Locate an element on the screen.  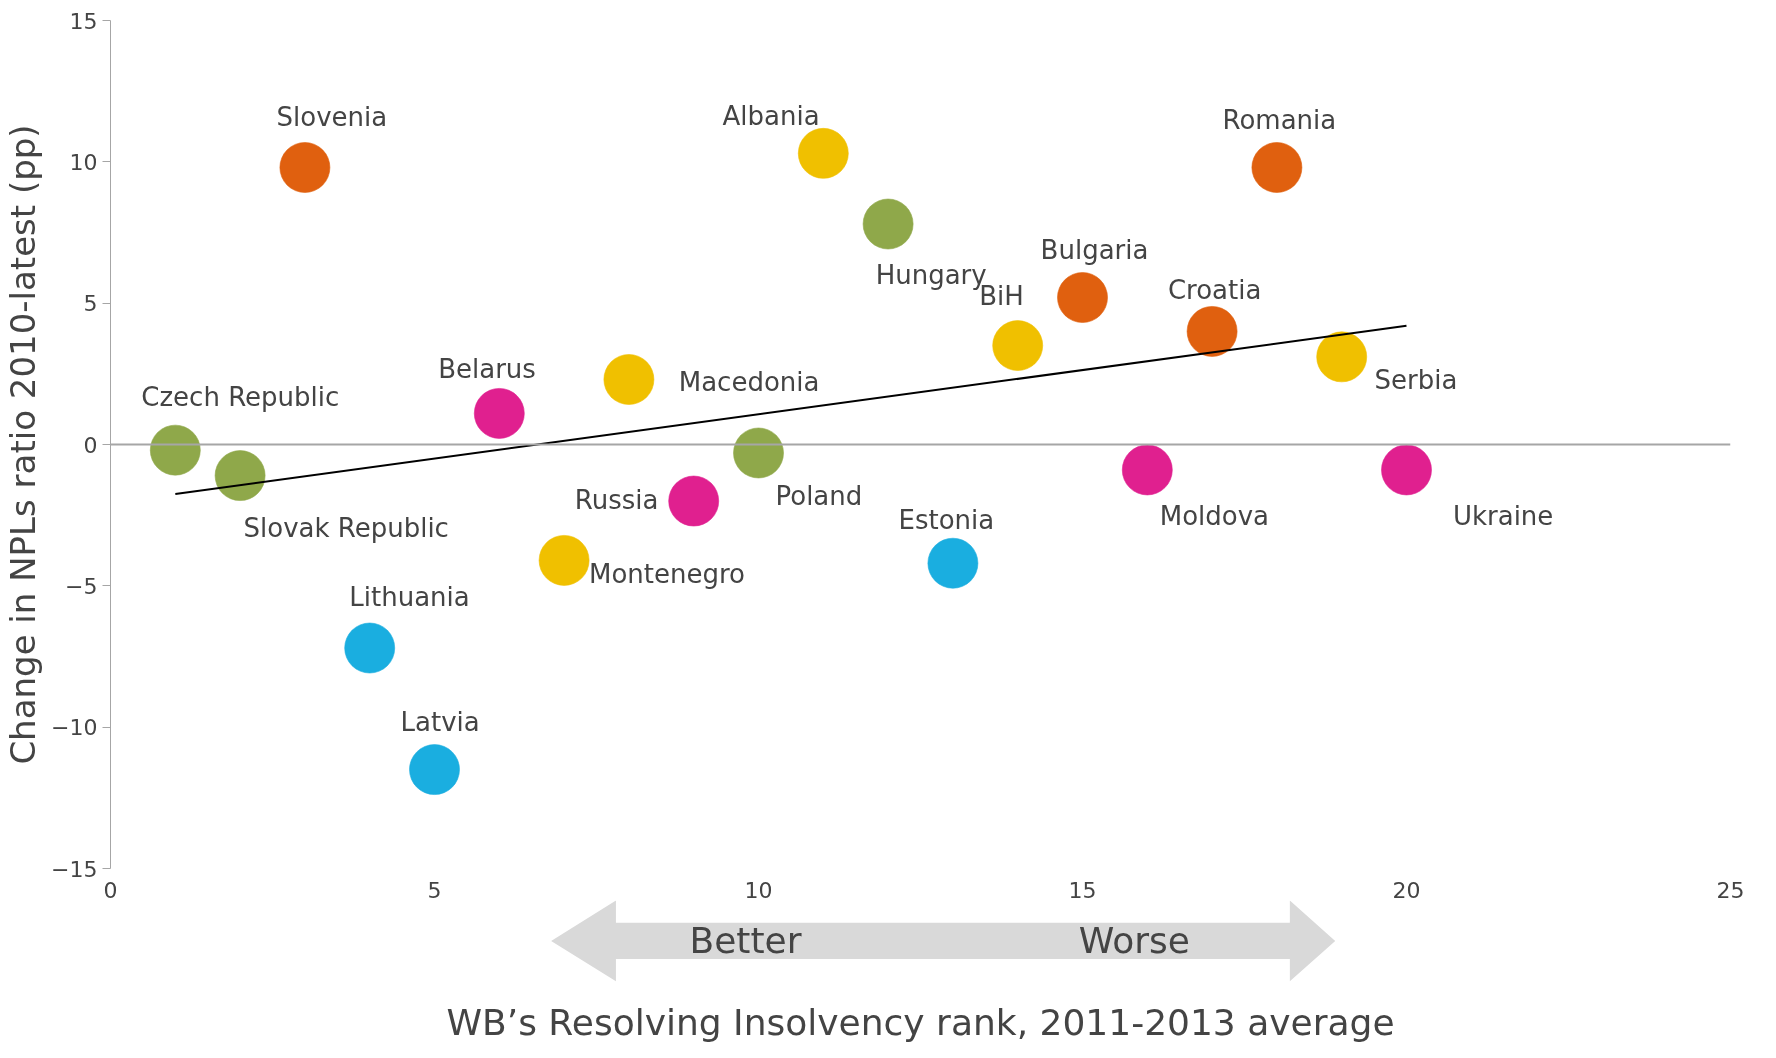
annotation: Lithuania is located at coordinates (409, 597).